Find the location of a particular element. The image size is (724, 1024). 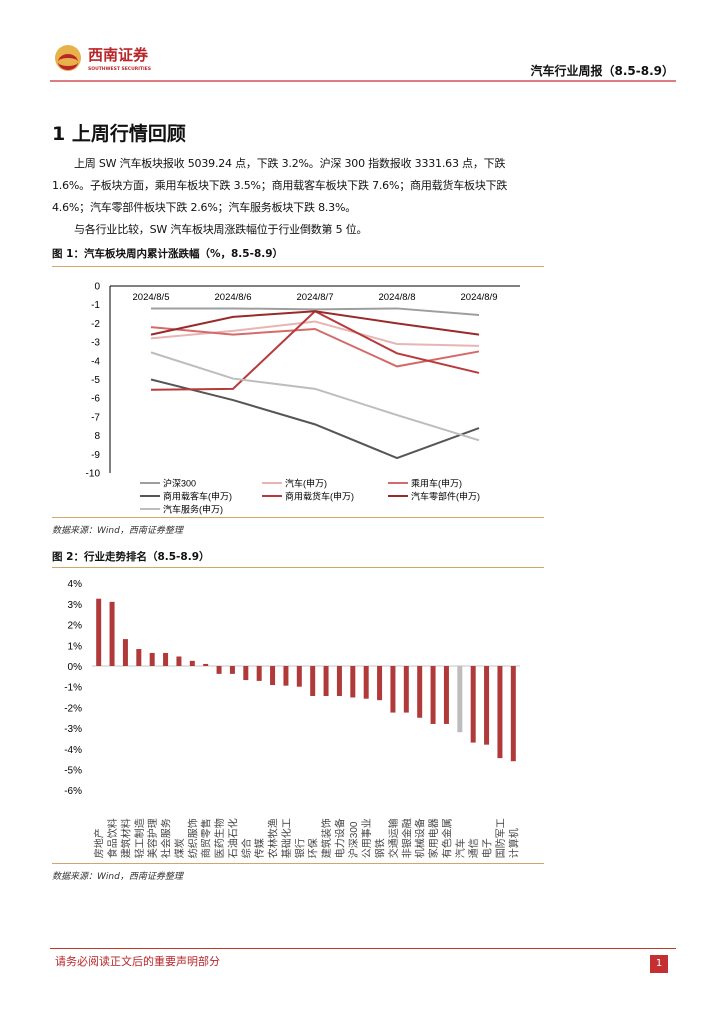

y-tick-label: 0 is located at coordinates (97, 287).